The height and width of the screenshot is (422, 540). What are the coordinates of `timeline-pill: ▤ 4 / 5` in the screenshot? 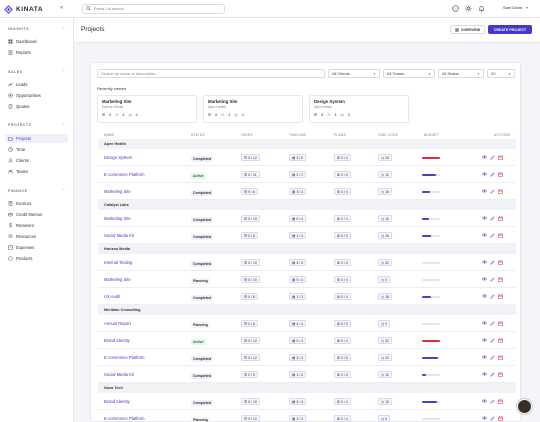 It's located at (298, 262).